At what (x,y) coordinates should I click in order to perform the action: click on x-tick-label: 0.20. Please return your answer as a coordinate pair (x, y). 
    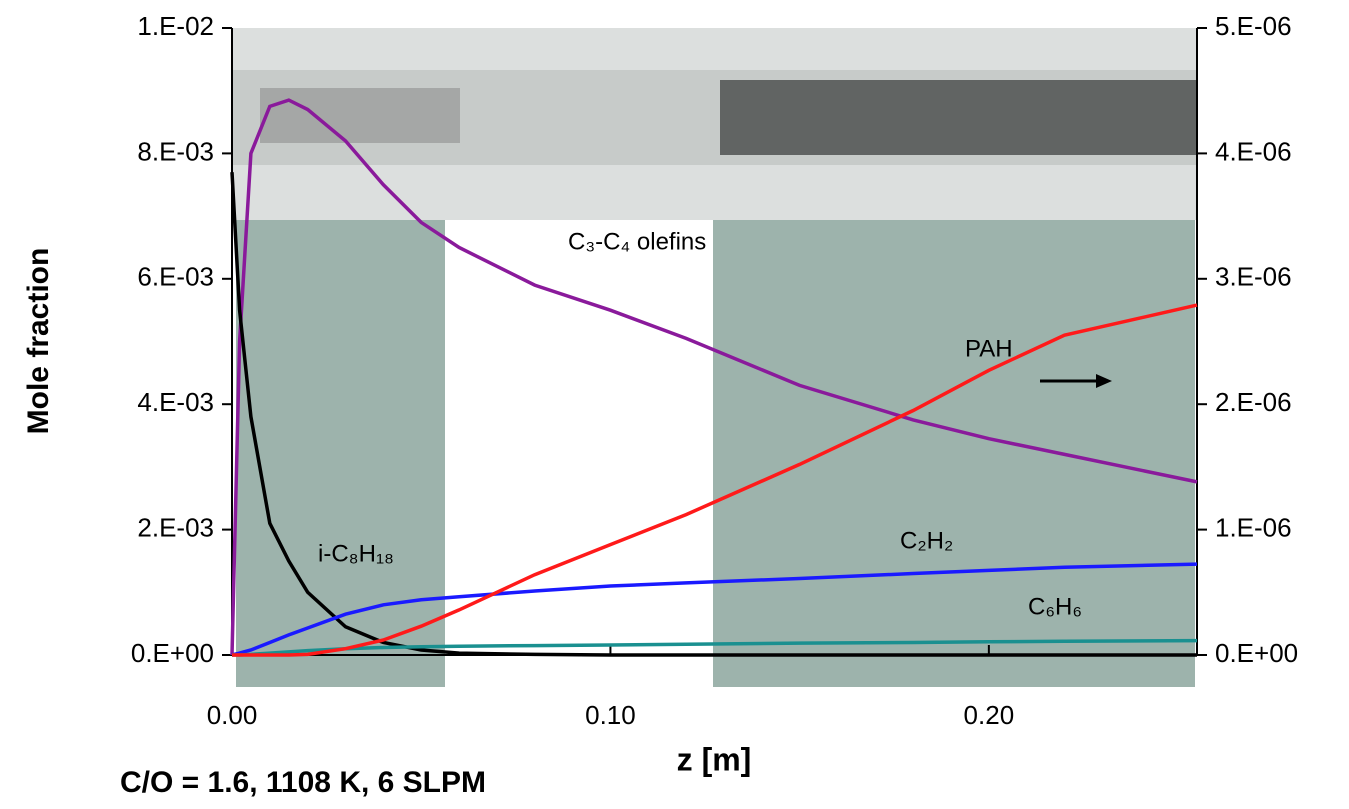
    Looking at the image, I should click on (989, 715).